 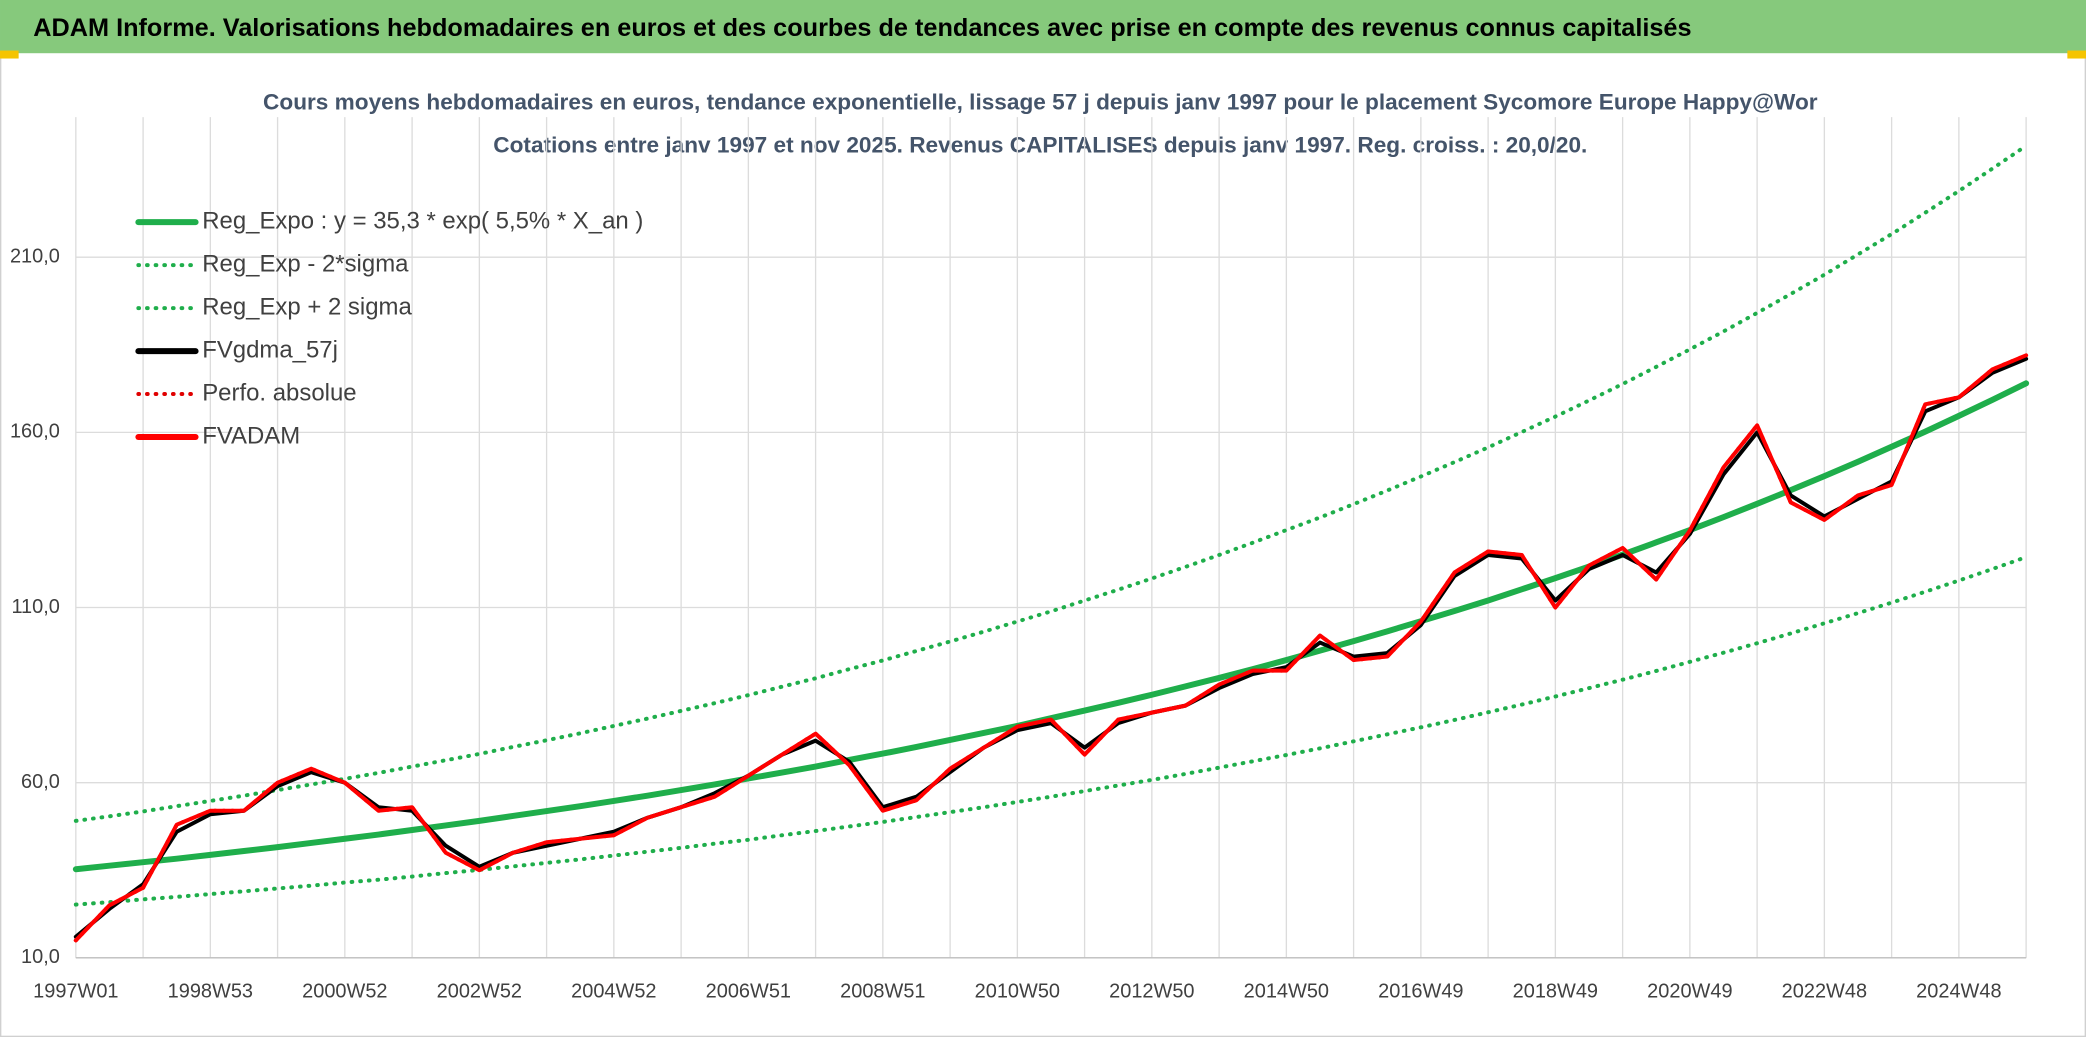 I want to click on x-tick-label: 2022W48, so click(x=1824, y=992).